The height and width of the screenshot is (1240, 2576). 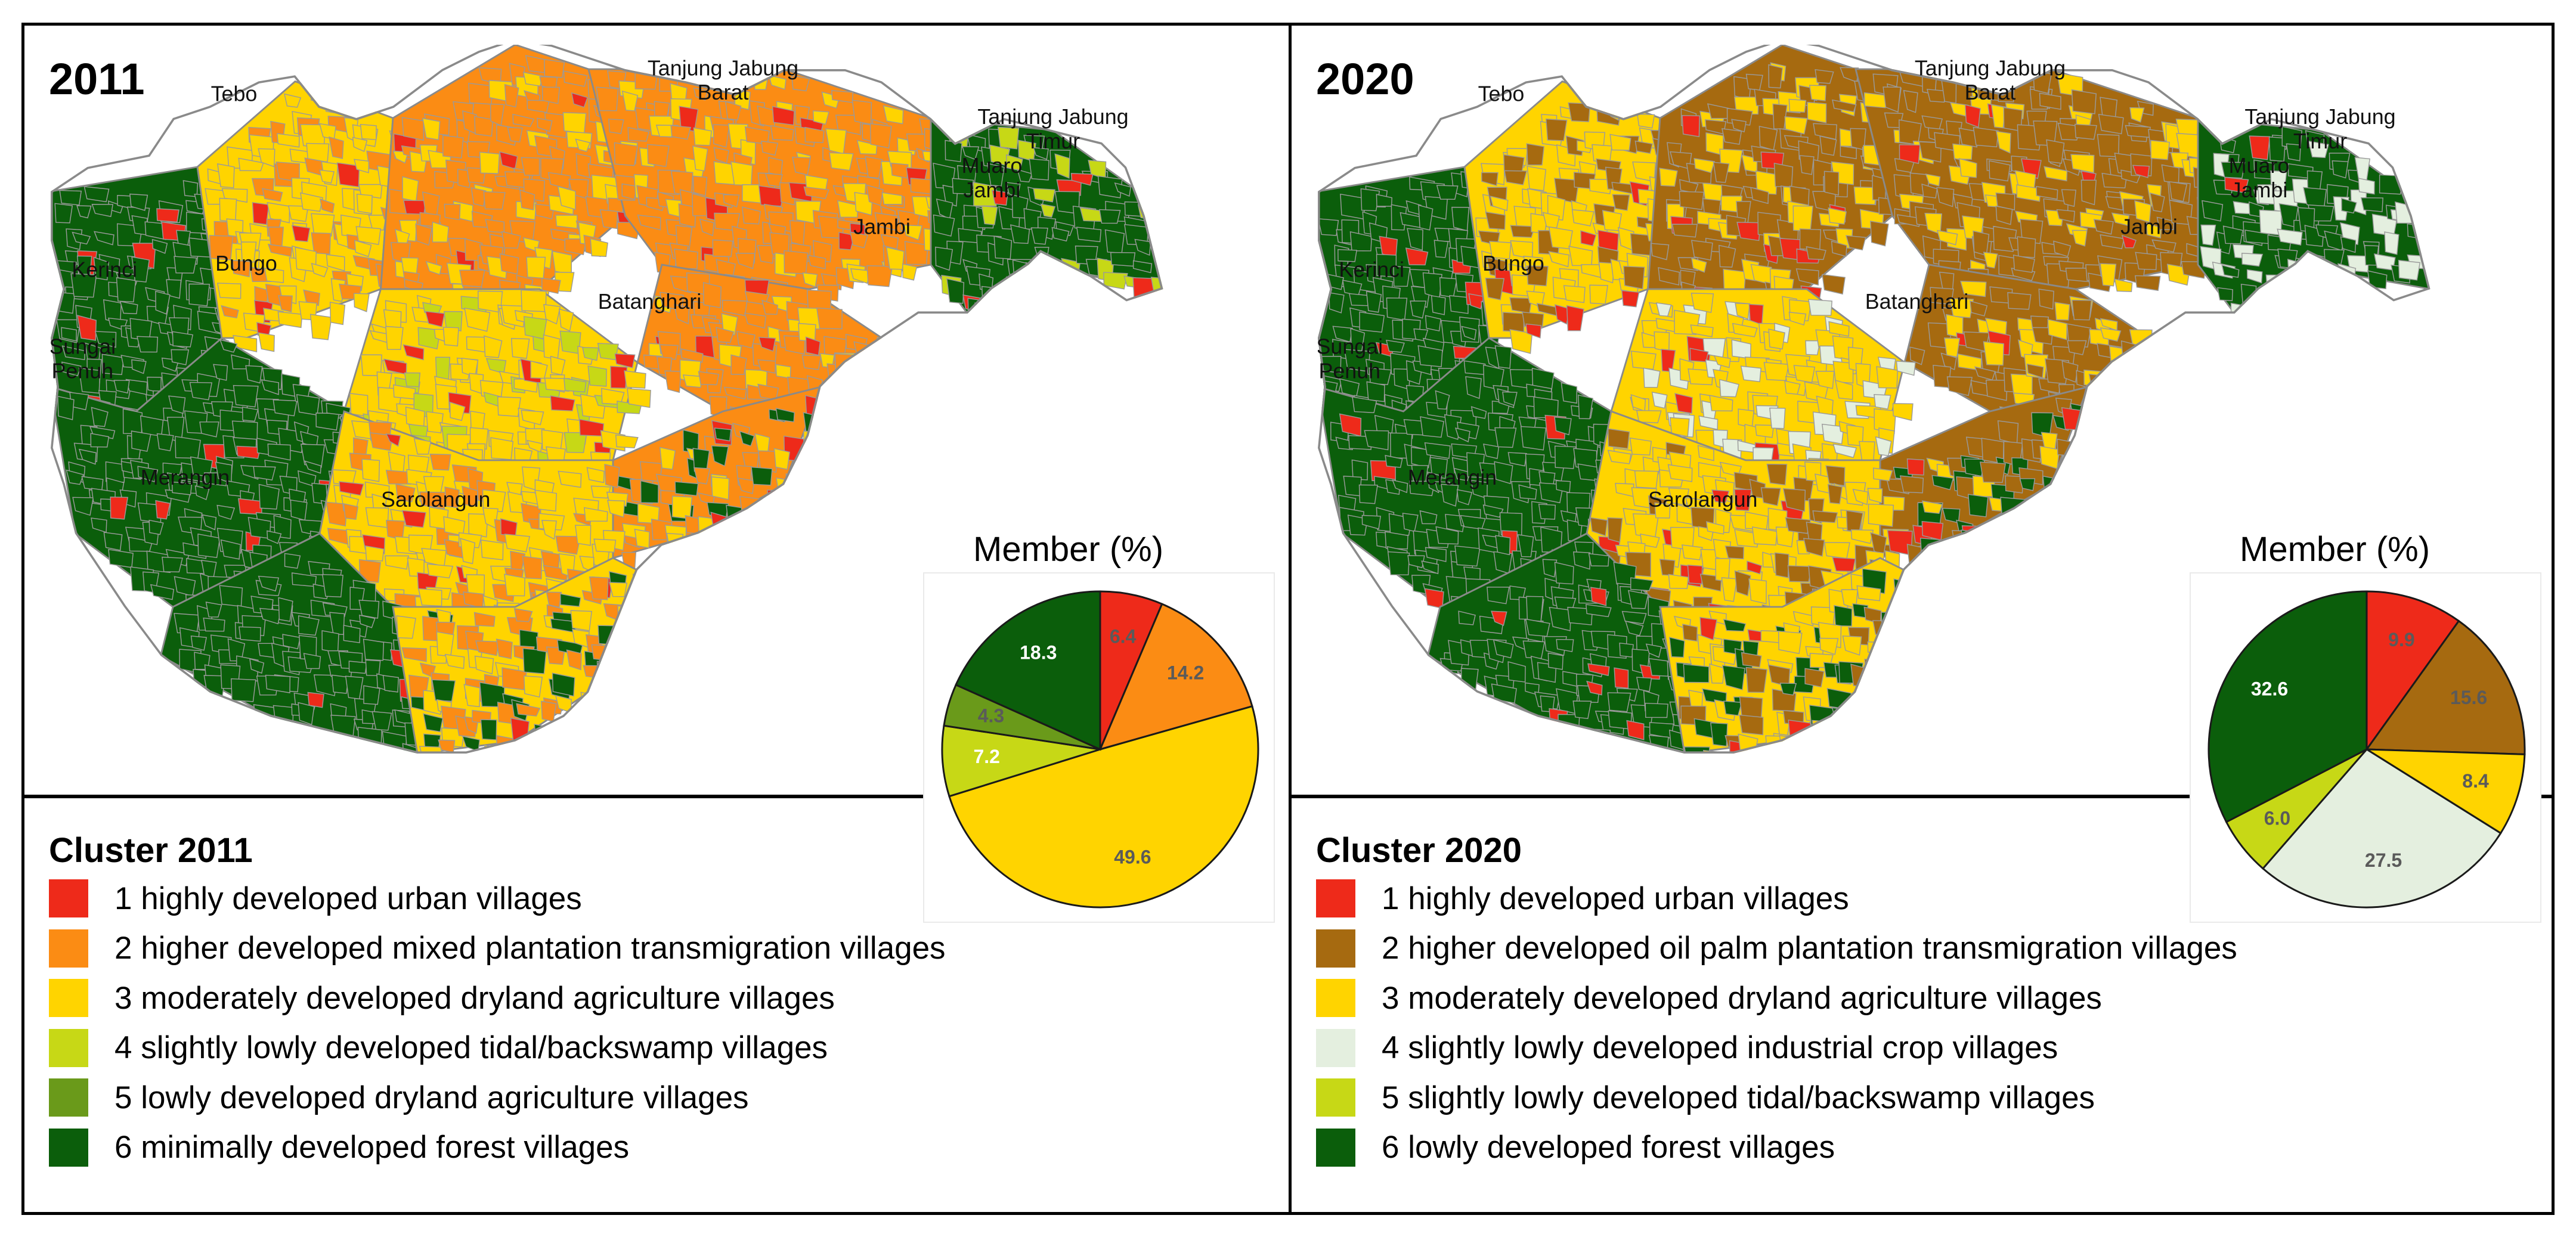 What do you see at coordinates (2475, 781) in the screenshot?
I see `pie-slice-label-3: 8.4` at bounding box center [2475, 781].